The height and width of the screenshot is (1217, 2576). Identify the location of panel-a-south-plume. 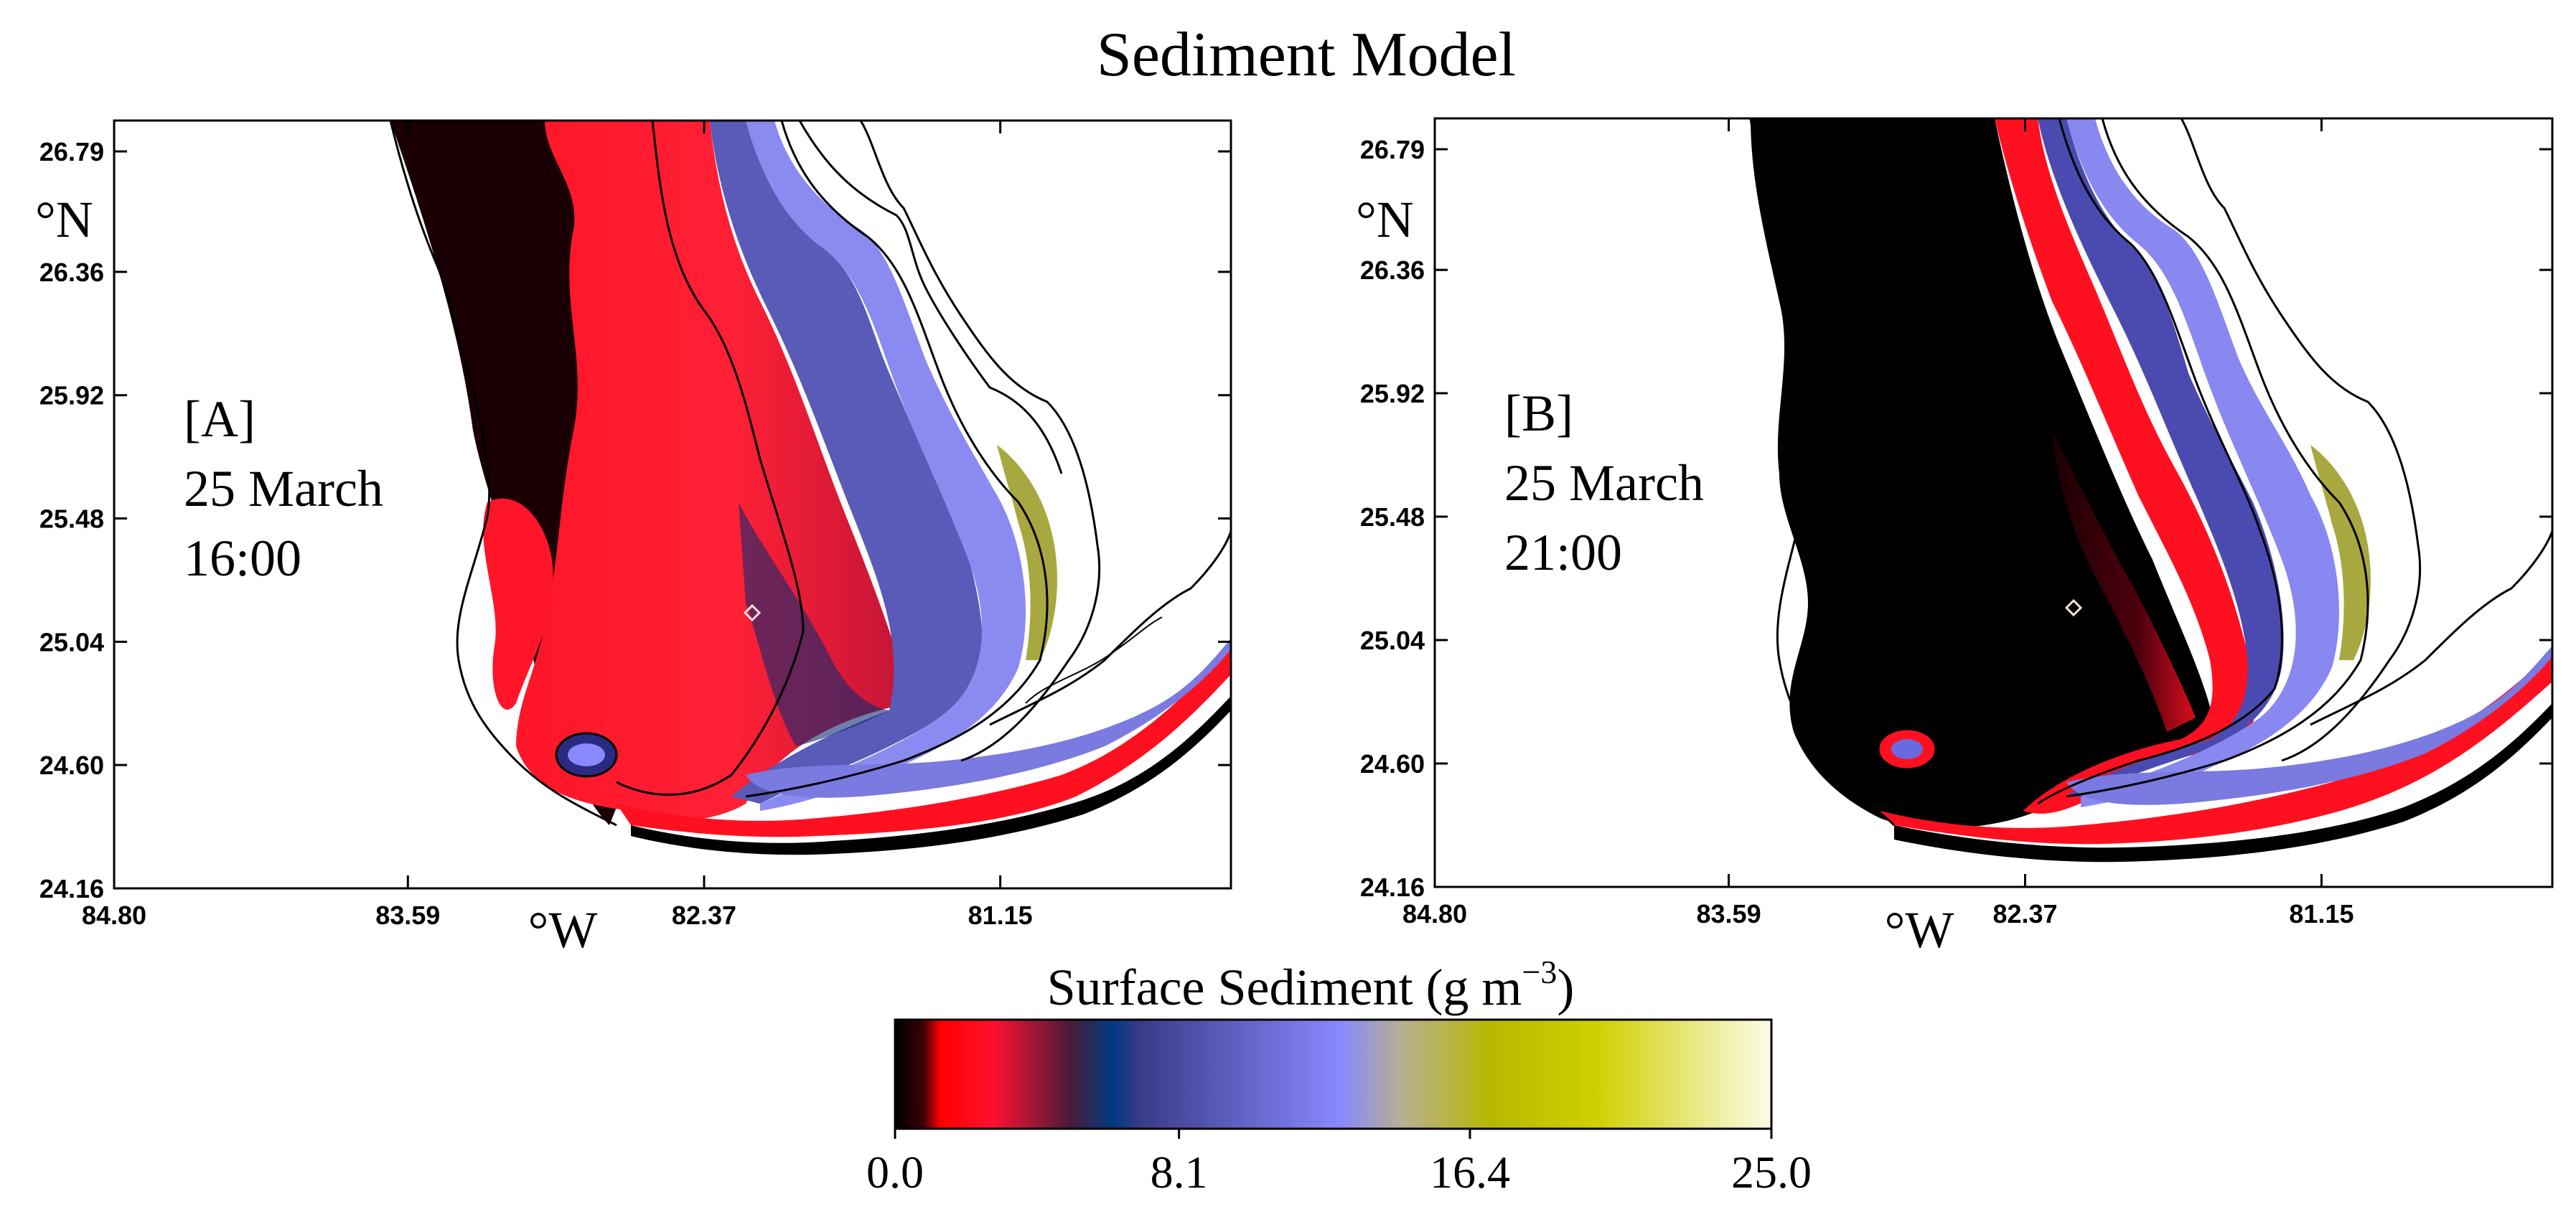
(924, 741).